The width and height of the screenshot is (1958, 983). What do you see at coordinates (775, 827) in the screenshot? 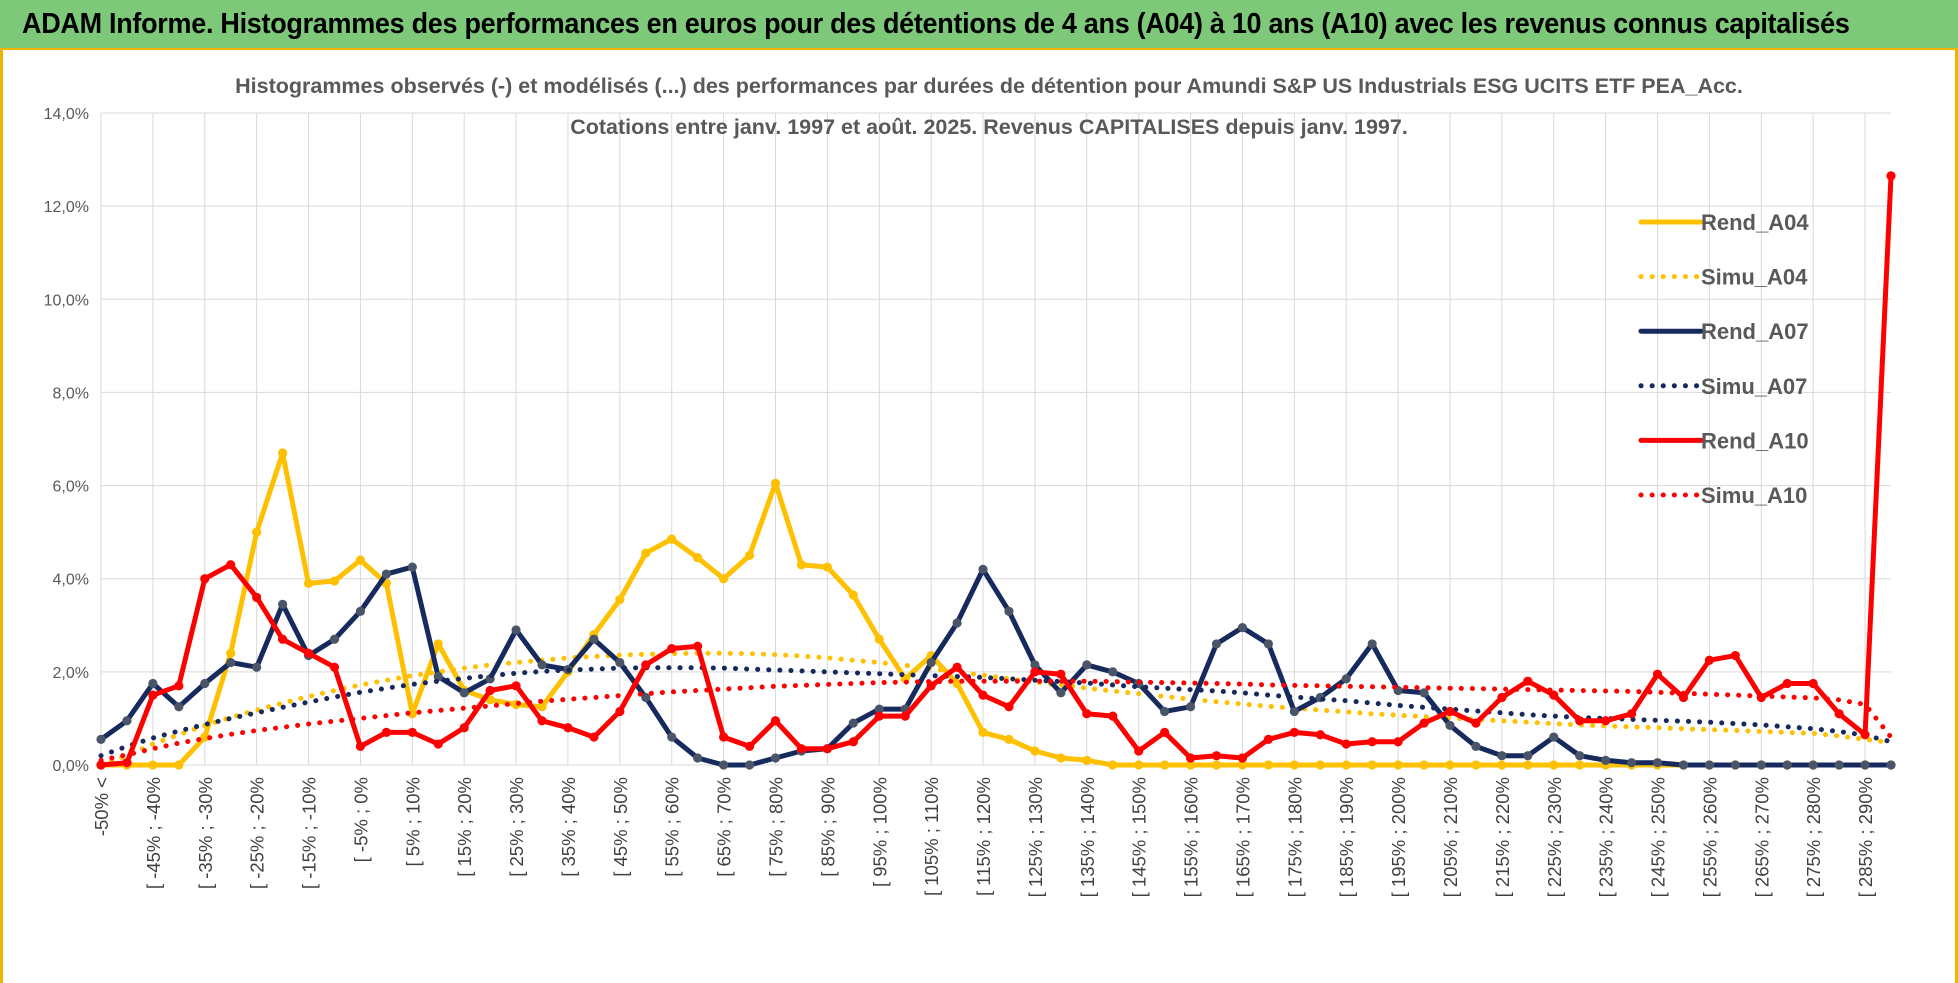
I see `x-tick-label: [ 75% ; 80%` at bounding box center [775, 827].